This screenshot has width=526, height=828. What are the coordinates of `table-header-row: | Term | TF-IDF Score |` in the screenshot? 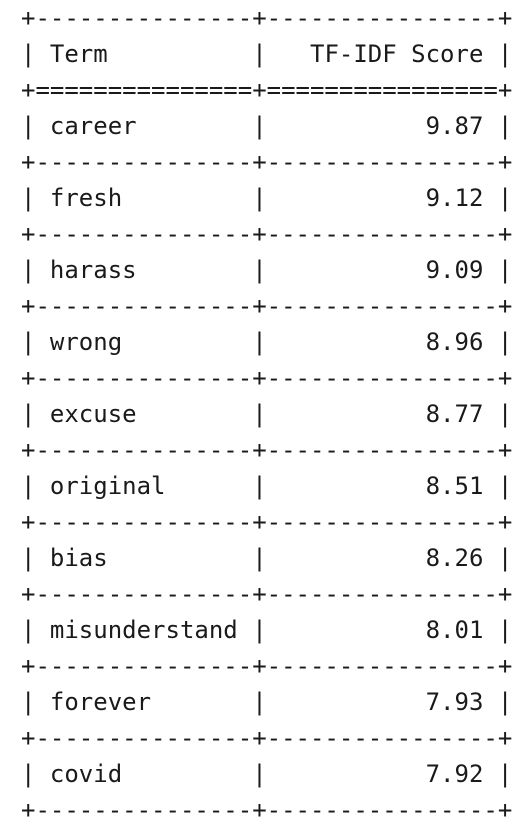 It's located at (267, 54).